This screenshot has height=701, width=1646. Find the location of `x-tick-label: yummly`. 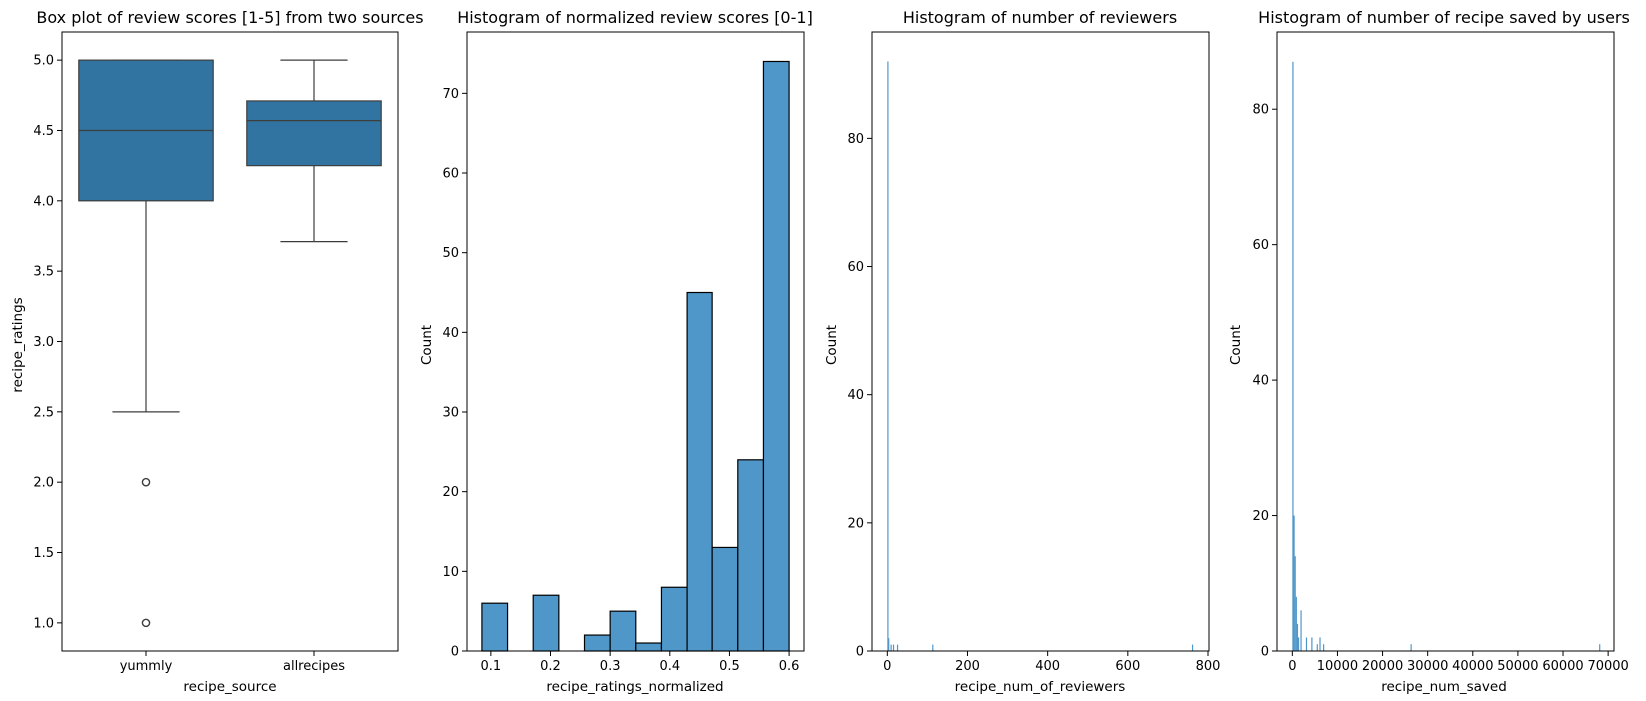

x-tick-label: yummly is located at coordinates (146, 666).